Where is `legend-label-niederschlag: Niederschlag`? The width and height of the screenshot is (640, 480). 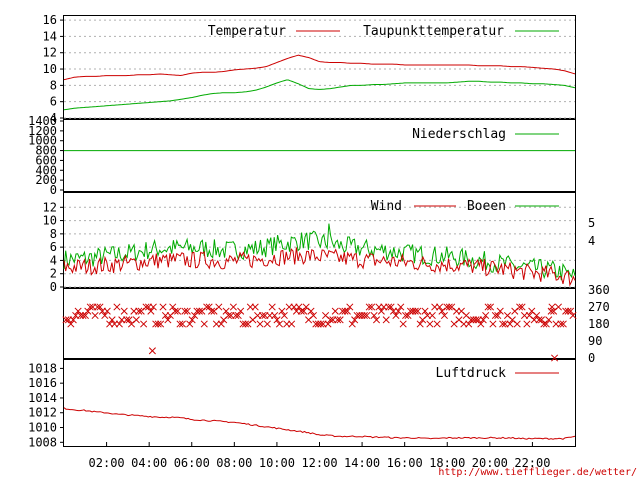
legend-label-niederschlag: Niederschlag is located at coordinates (459, 134).